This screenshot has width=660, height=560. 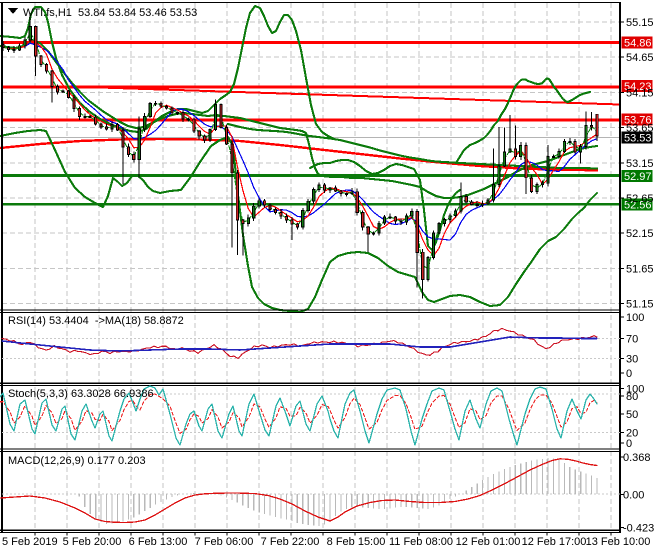 What do you see at coordinates (81, 394) in the screenshot?
I see `svg-text: Stoch(5,3,3) 63.3028 66.9386` at bounding box center [81, 394].